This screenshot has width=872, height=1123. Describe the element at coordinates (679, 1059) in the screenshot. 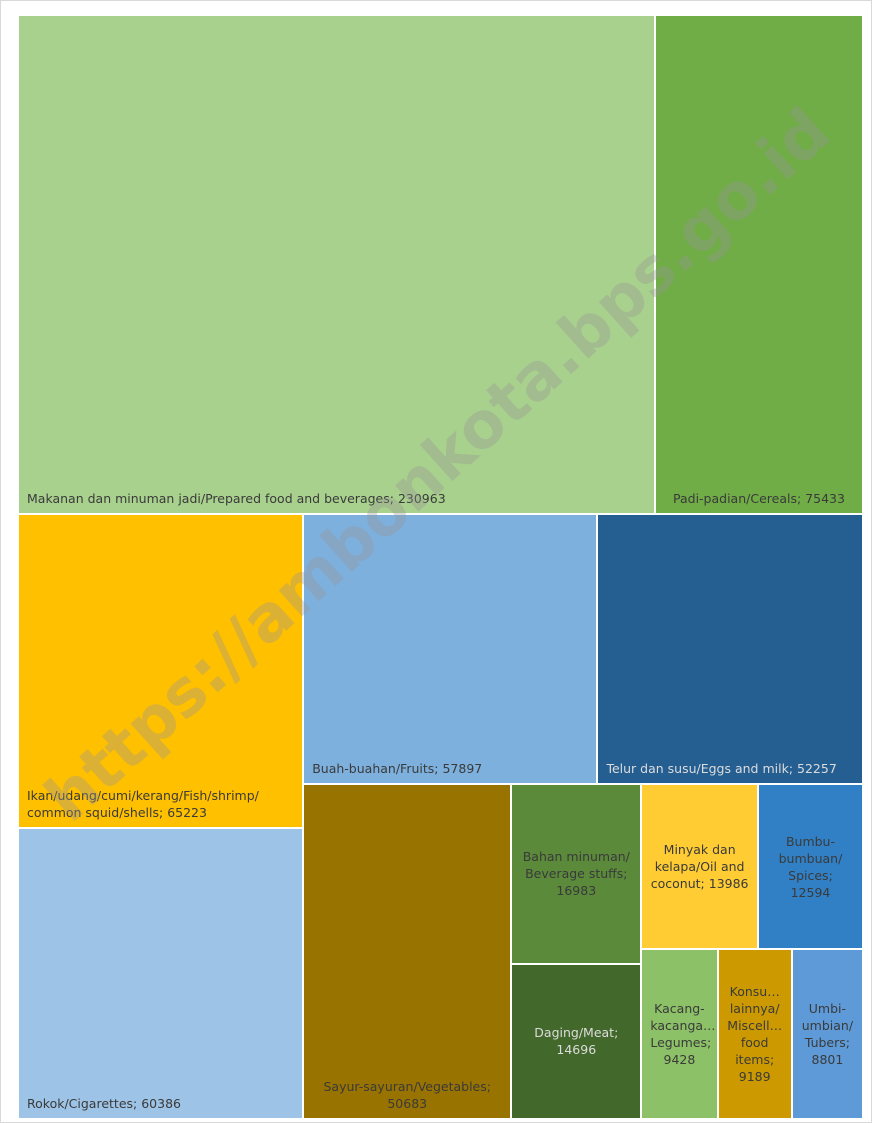

I see `value-label: 9428` at that location.